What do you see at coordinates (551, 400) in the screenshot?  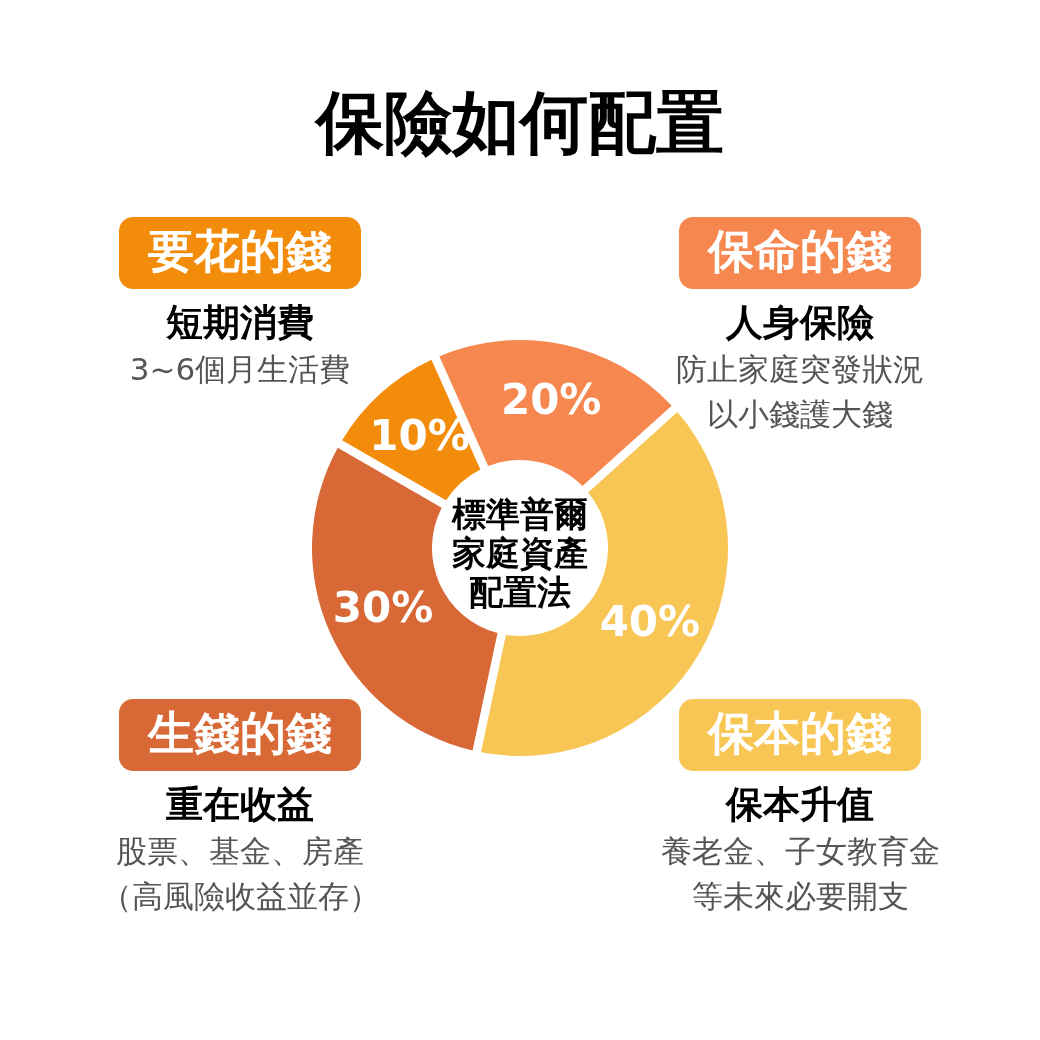 I see `data-label: 20%` at bounding box center [551, 400].